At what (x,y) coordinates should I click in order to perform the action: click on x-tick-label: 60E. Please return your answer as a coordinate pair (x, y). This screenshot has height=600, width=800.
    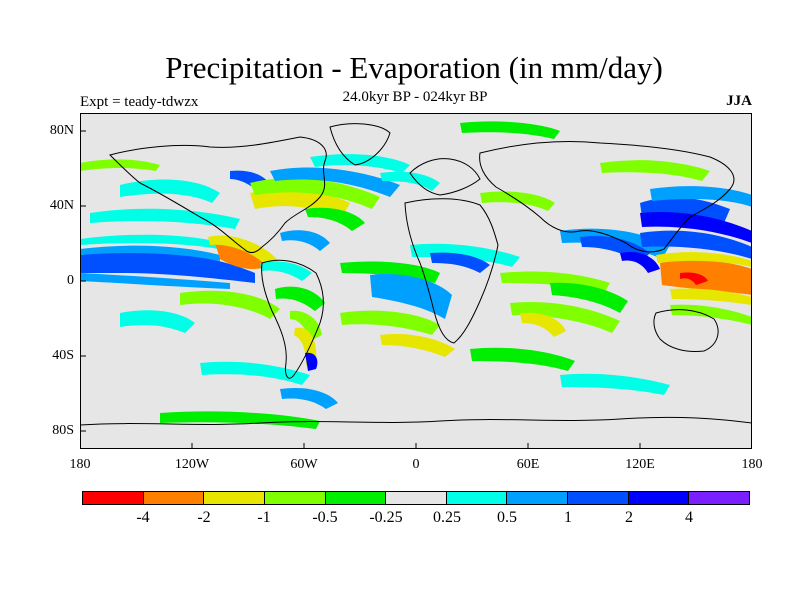
    Looking at the image, I should click on (528, 464).